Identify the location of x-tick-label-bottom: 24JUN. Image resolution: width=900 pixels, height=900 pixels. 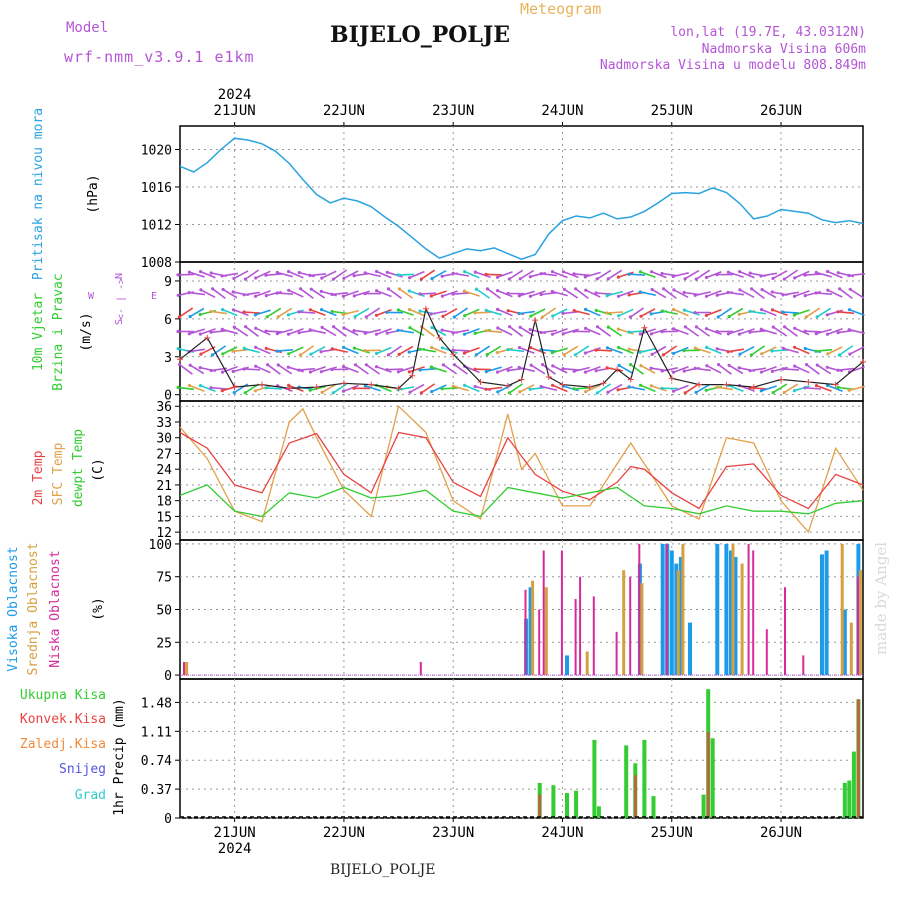
(562, 833).